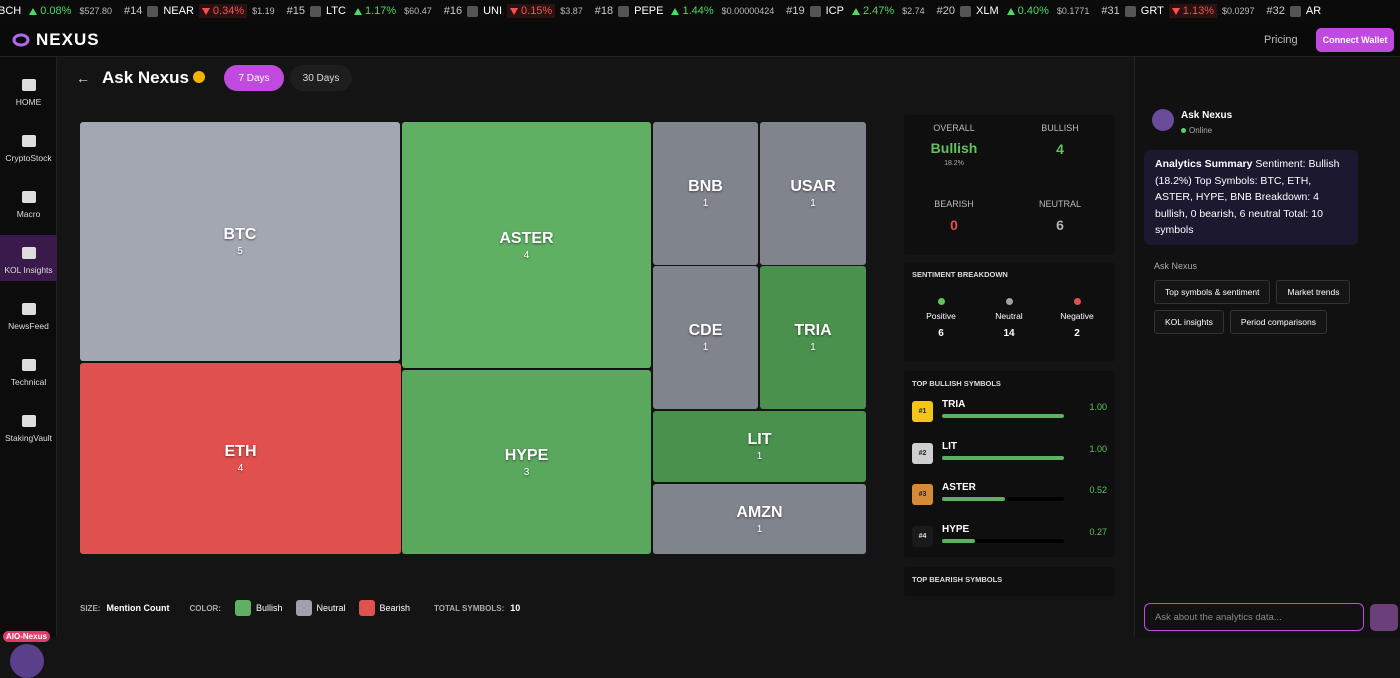  Describe the element at coordinates (321, 78) in the screenshot. I see `tab: 30 Days` at that location.